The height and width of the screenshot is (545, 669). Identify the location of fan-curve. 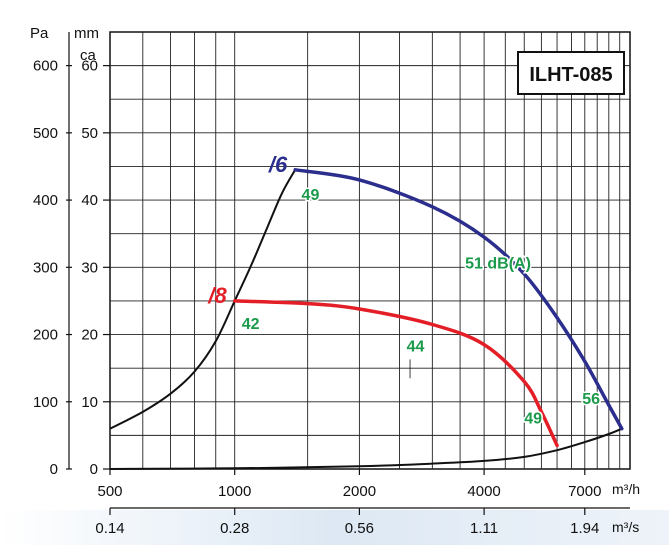
(395, 373).